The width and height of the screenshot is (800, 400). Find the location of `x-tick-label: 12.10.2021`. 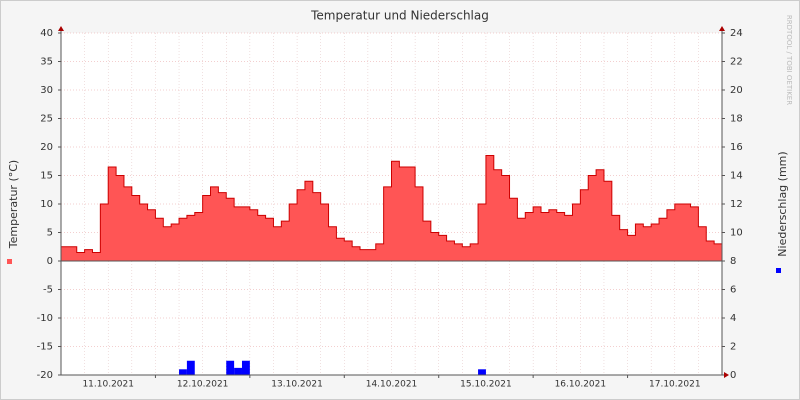

x-tick-label: 12.10.2021 is located at coordinates (203, 385).